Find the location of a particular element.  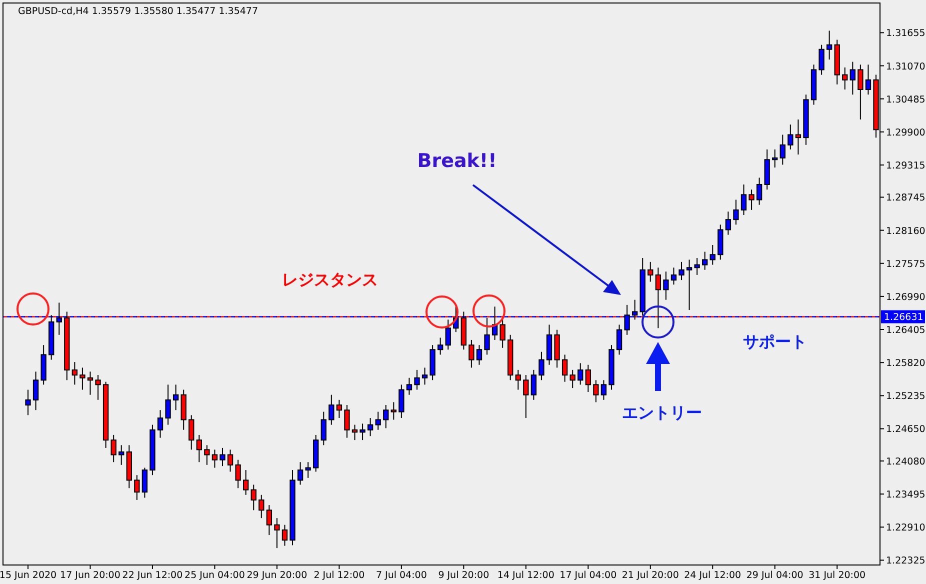

y-tick-label: 1.26405 is located at coordinates (906, 330).